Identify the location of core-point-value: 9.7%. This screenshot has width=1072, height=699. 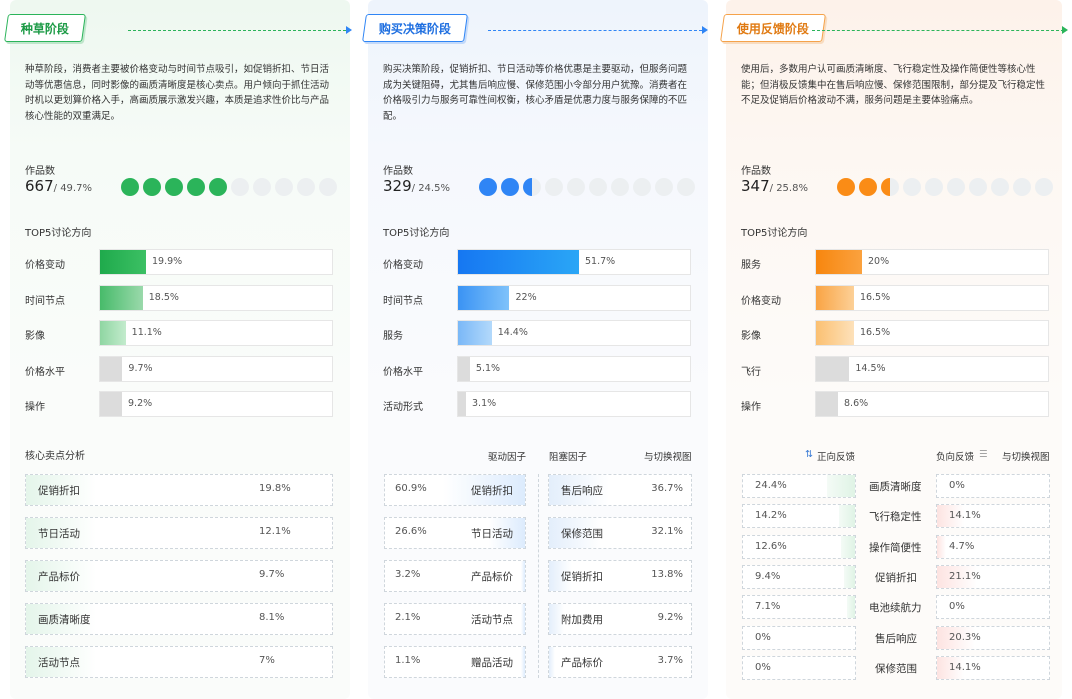
(272, 574).